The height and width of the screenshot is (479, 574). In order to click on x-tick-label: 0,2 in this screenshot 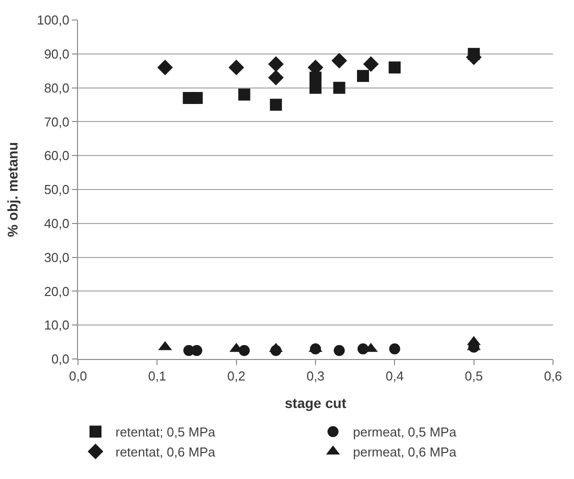, I will do `click(236, 376)`.